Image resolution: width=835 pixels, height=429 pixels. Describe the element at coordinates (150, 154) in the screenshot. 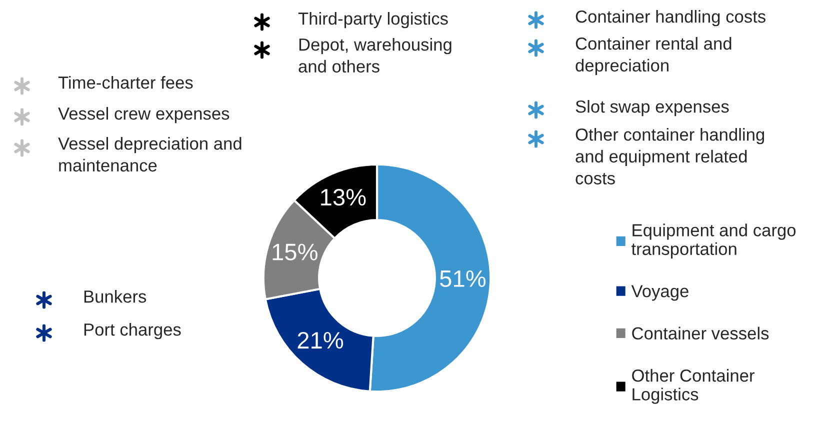

I see `text: Vessel depreciation and maintenance` at that location.